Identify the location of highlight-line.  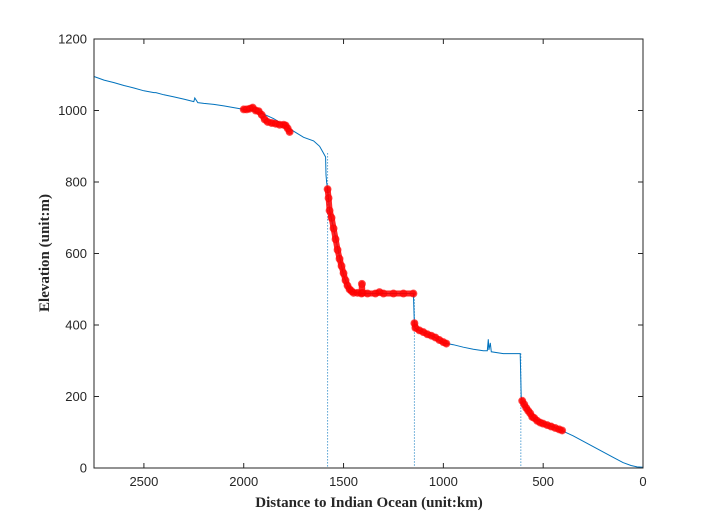
(370, 241).